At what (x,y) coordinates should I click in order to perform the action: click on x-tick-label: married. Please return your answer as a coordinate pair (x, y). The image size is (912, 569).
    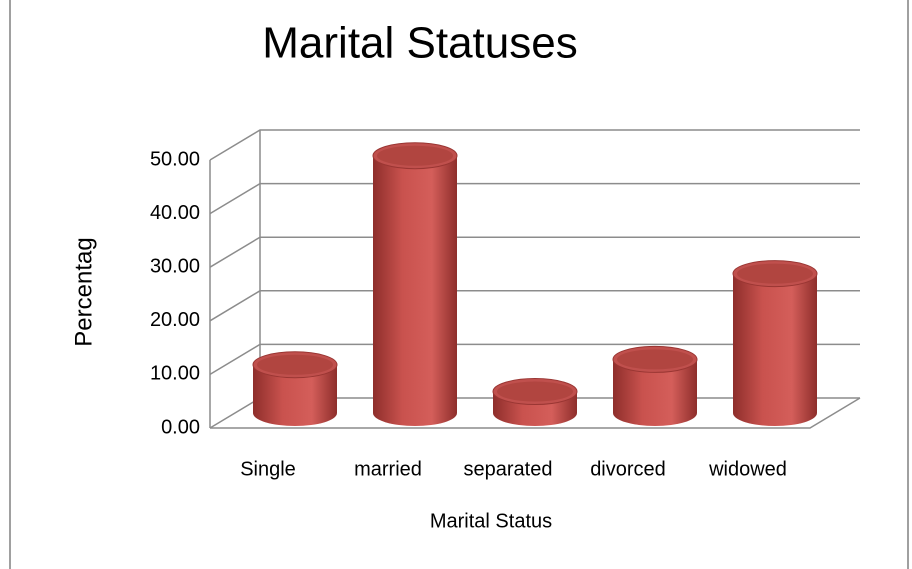
    Looking at the image, I should click on (388, 469).